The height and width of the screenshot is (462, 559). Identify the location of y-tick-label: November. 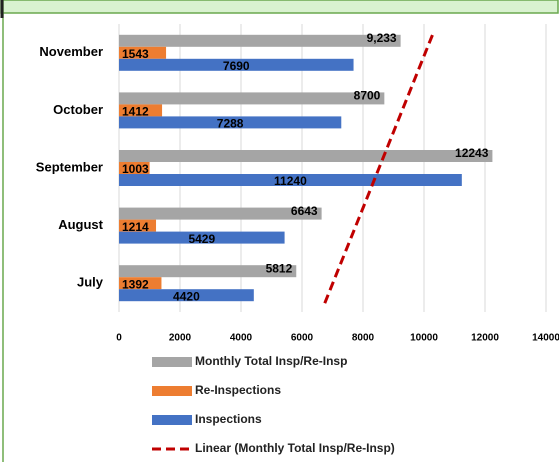
(71, 51).